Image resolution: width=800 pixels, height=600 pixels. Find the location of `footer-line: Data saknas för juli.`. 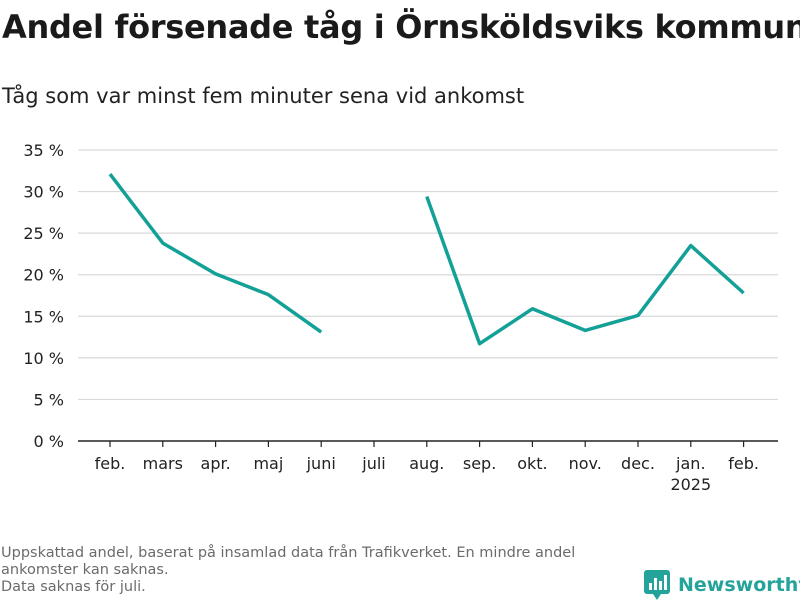

footer-line: Data saknas för juli. is located at coordinates (73, 587).